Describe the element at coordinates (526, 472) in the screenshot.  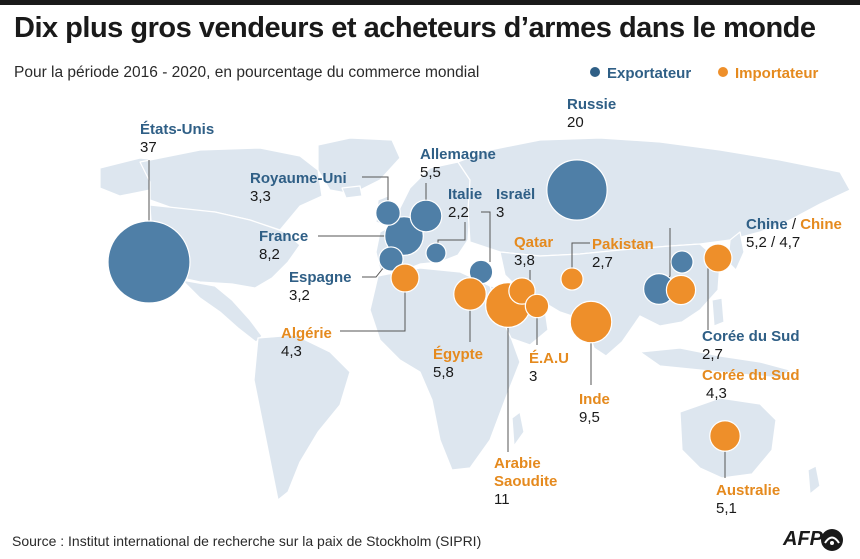
I see `country-name: Arabie Saoudite` at that location.